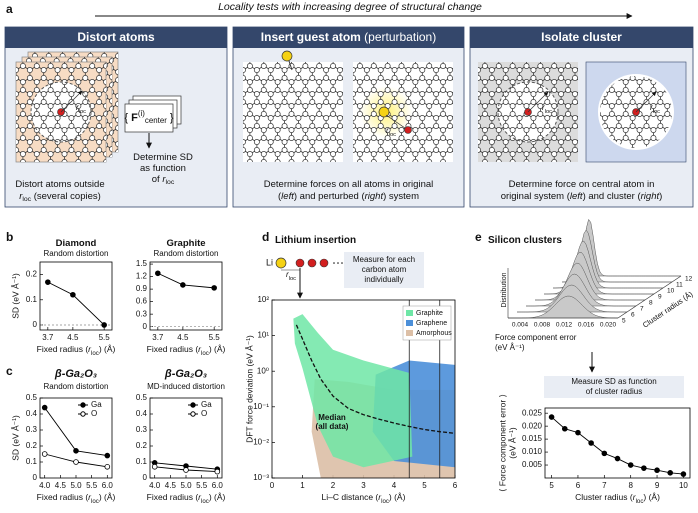  I want to click on radius-label-part: r, so click(77, 107).